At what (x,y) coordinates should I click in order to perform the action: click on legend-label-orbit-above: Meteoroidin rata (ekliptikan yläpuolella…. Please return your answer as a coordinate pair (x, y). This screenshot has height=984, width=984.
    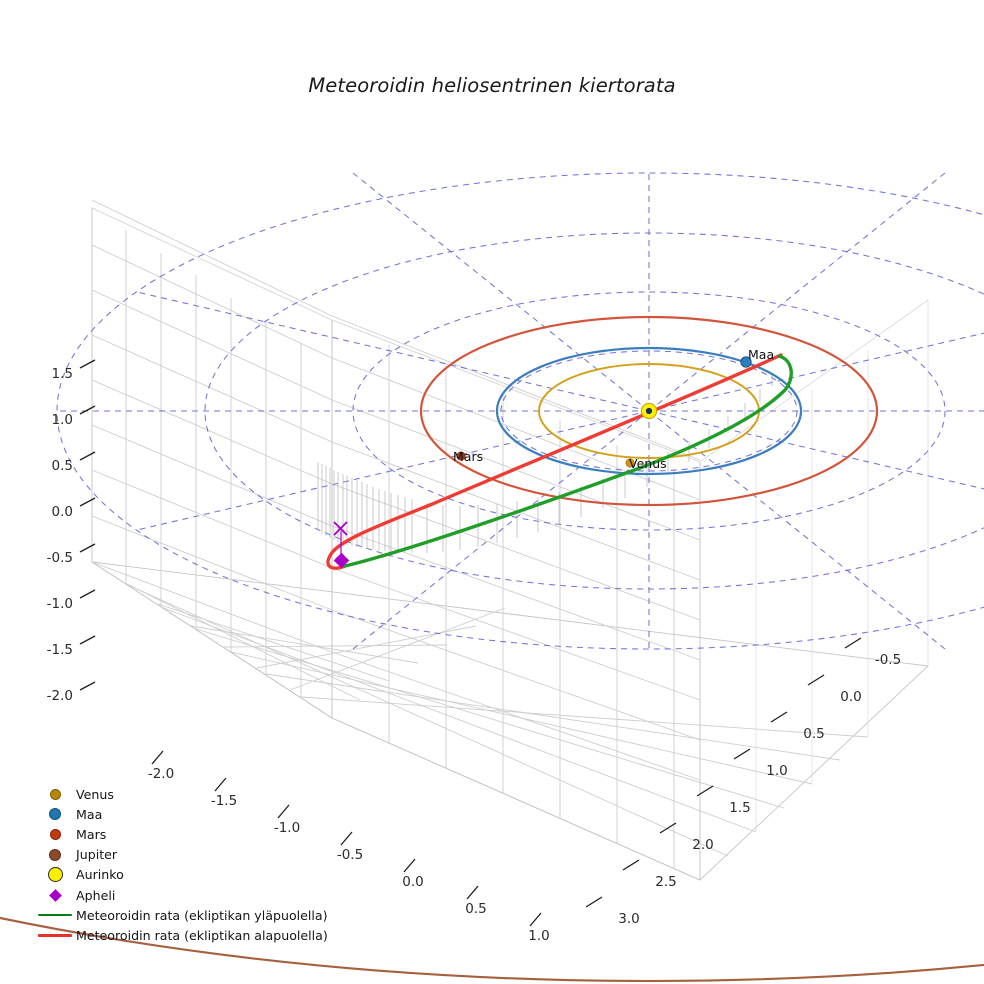
    Looking at the image, I should click on (202, 915).